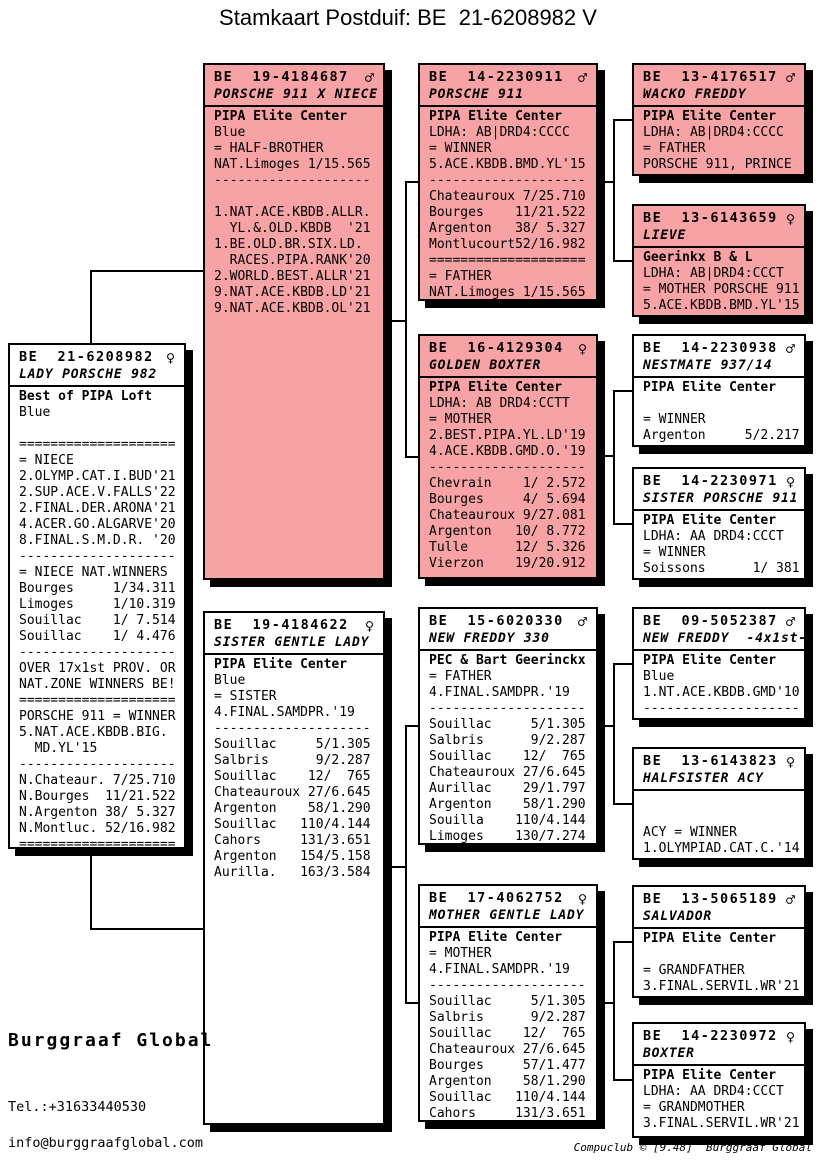  I want to click on pigeon-name: NESTMATE 937/14, so click(708, 365).